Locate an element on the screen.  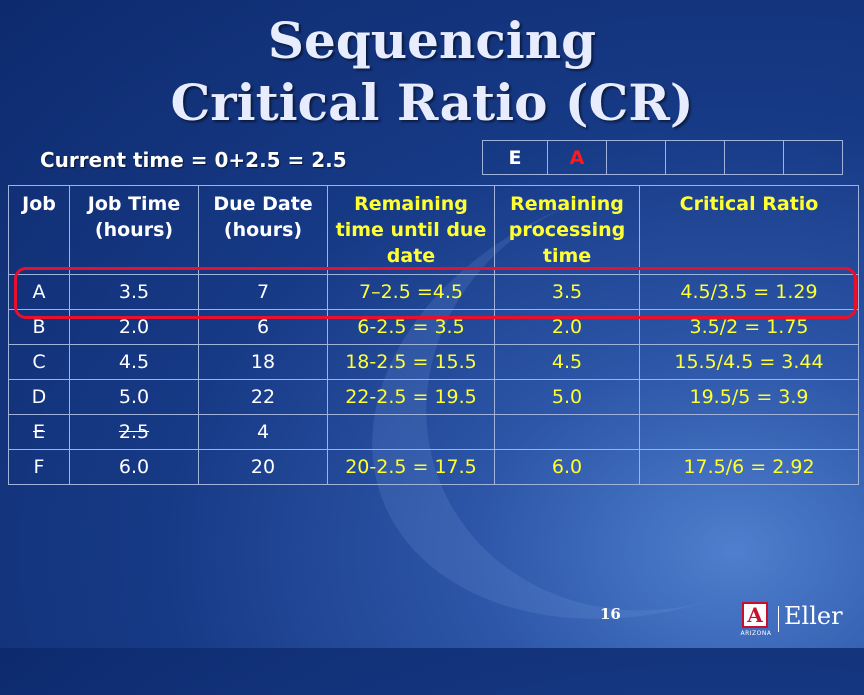
table-row: F 6.0 20 20-2.5 = 17.5 6.0 17.5/6 = 2.92 is located at coordinates (433, 467).